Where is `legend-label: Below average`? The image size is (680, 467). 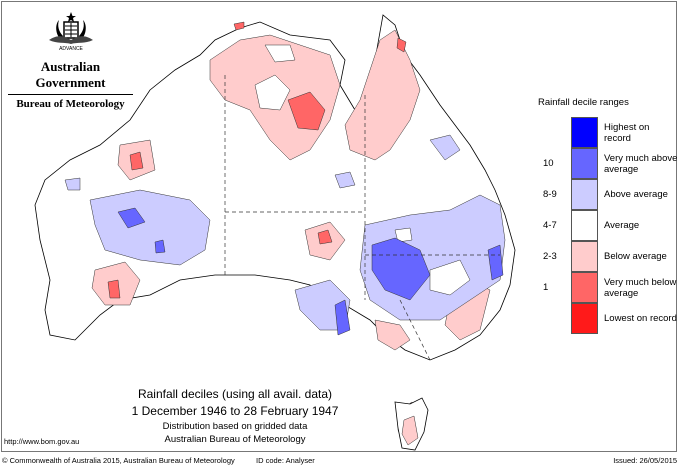 legend-label: Below average is located at coordinates (635, 256).